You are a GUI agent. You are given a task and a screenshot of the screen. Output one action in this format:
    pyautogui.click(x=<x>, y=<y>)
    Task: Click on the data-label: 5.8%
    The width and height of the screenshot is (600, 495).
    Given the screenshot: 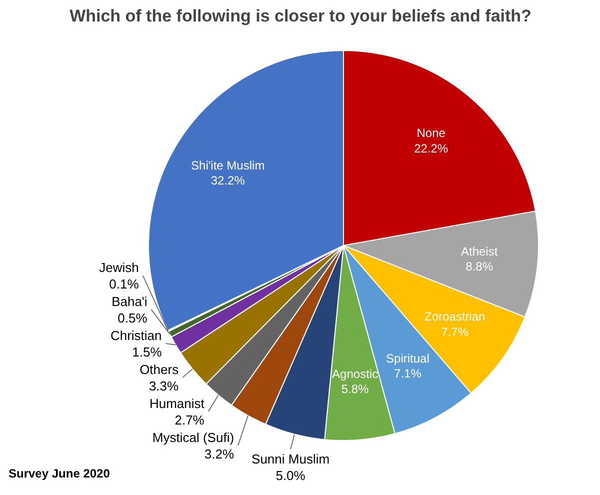 What is the action you would take?
    pyautogui.click(x=355, y=389)
    